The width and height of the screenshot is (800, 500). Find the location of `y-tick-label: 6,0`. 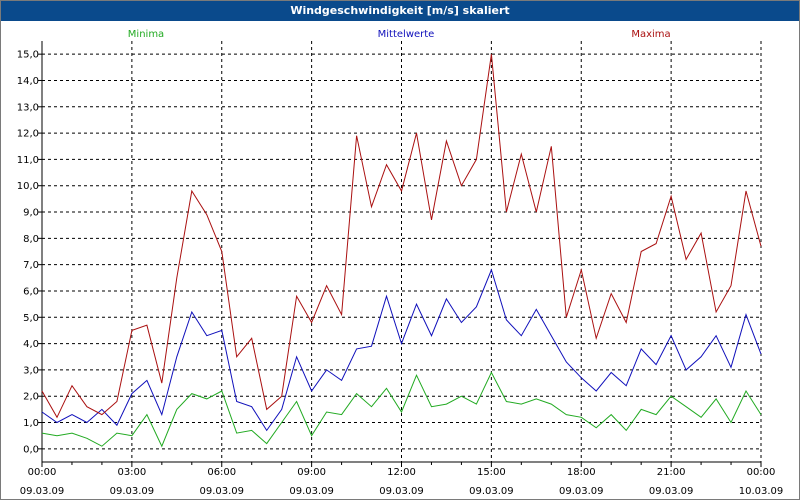

y-tick-label: 6,0 is located at coordinates (31, 291).